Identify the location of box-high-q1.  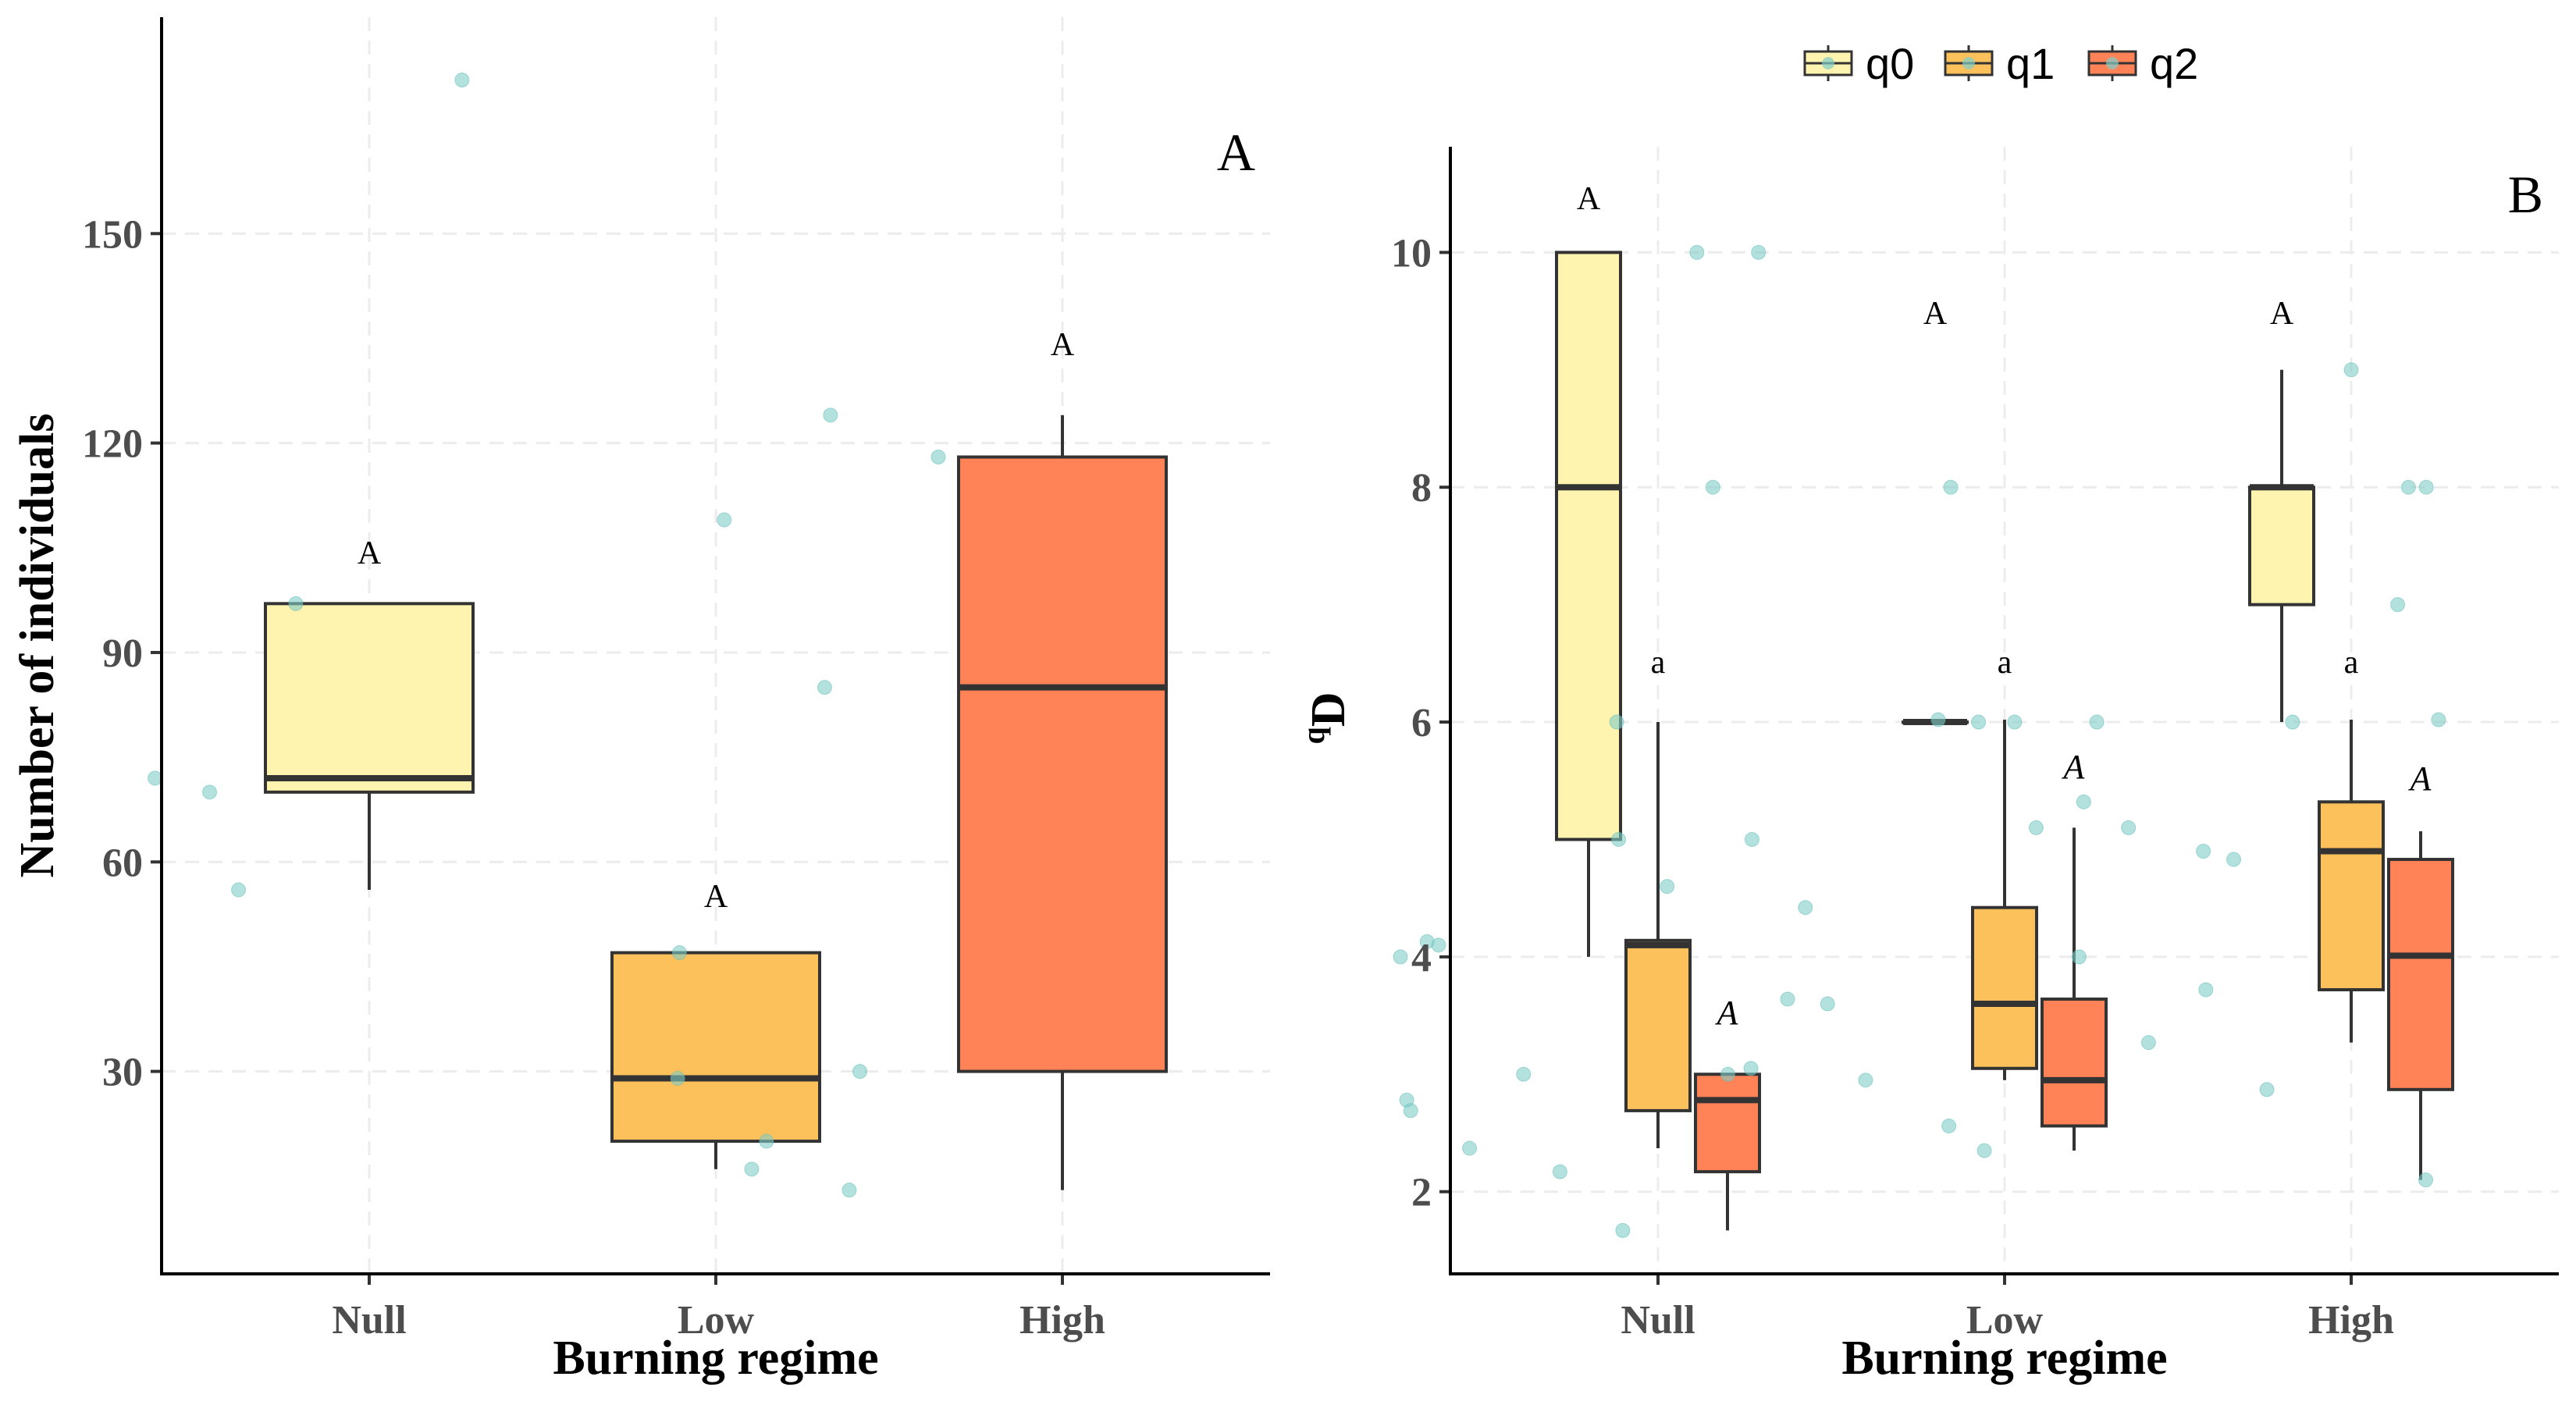
(2351, 895).